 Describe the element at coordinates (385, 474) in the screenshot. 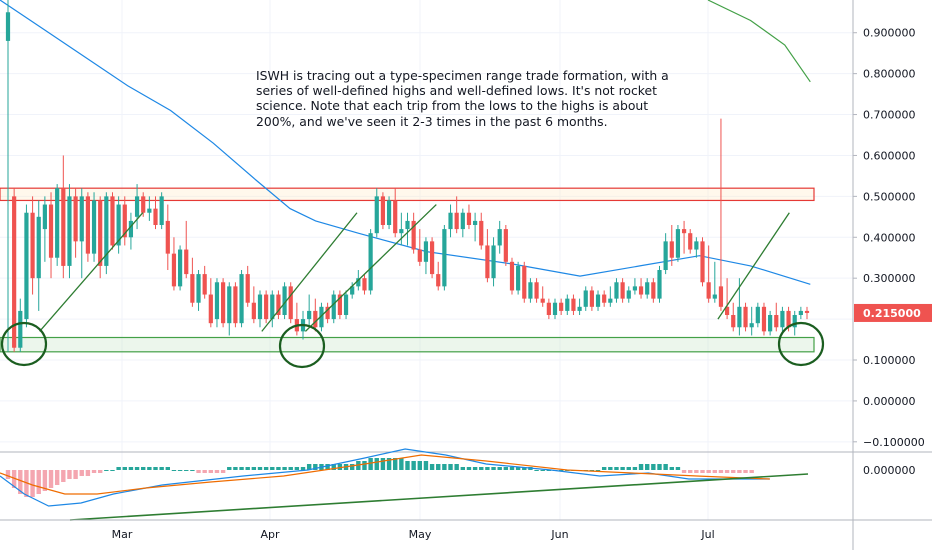

I see `signal-line` at that location.